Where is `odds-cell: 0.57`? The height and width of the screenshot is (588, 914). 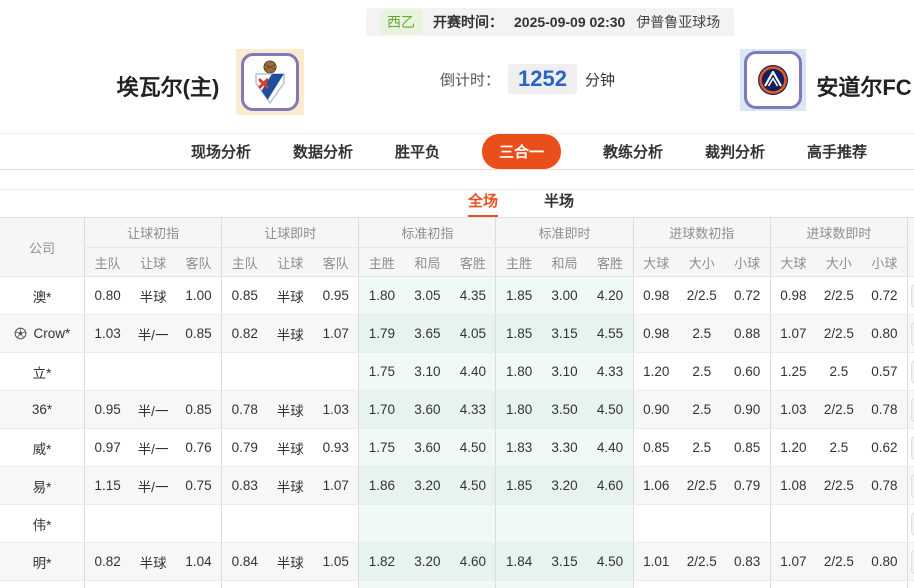
odds-cell: 0.57 is located at coordinates (884, 371).